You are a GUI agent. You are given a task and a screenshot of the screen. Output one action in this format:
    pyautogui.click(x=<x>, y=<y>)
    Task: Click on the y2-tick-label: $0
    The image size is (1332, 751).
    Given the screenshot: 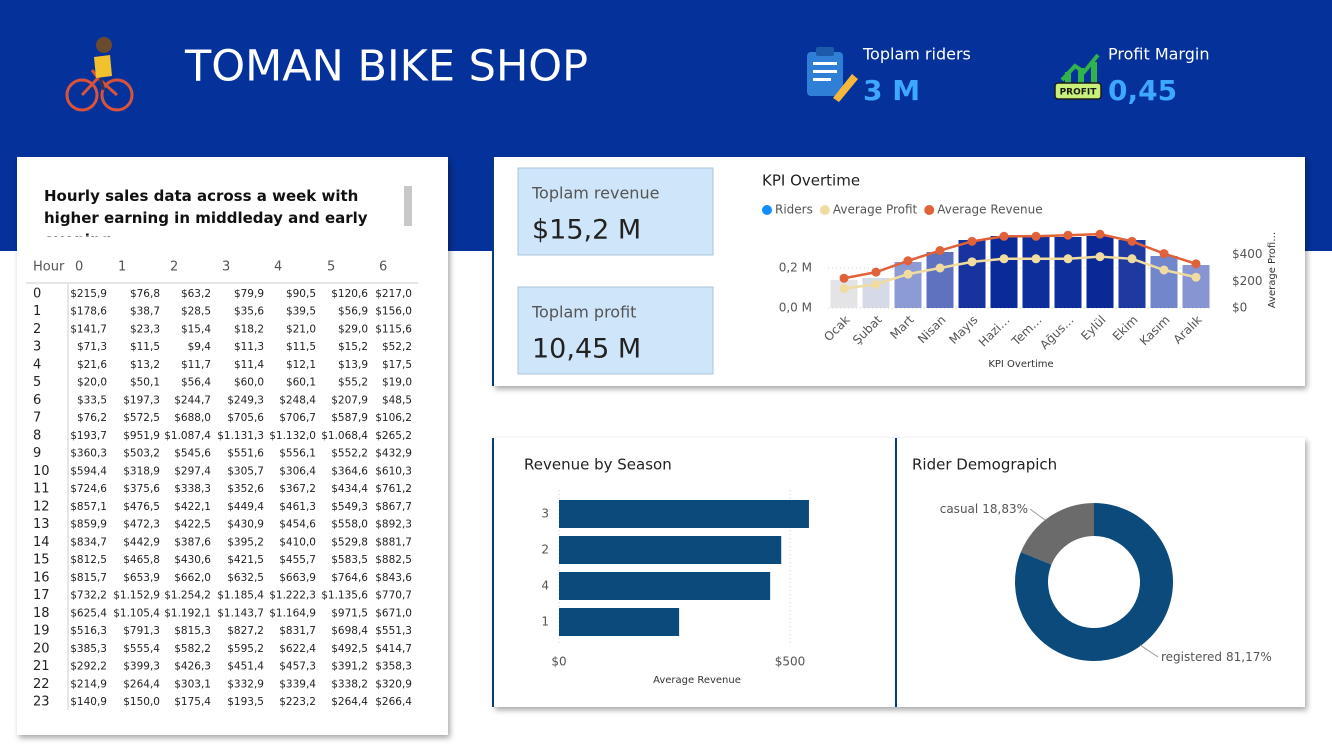 What is the action you would take?
    pyautogui.click(x=1239, y=308)
    